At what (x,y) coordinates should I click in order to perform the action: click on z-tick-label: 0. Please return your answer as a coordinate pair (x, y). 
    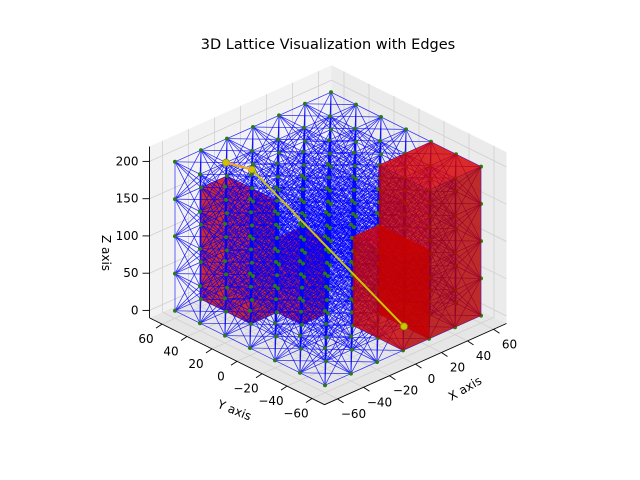
    Looking at the image, I should click on (135, 310).